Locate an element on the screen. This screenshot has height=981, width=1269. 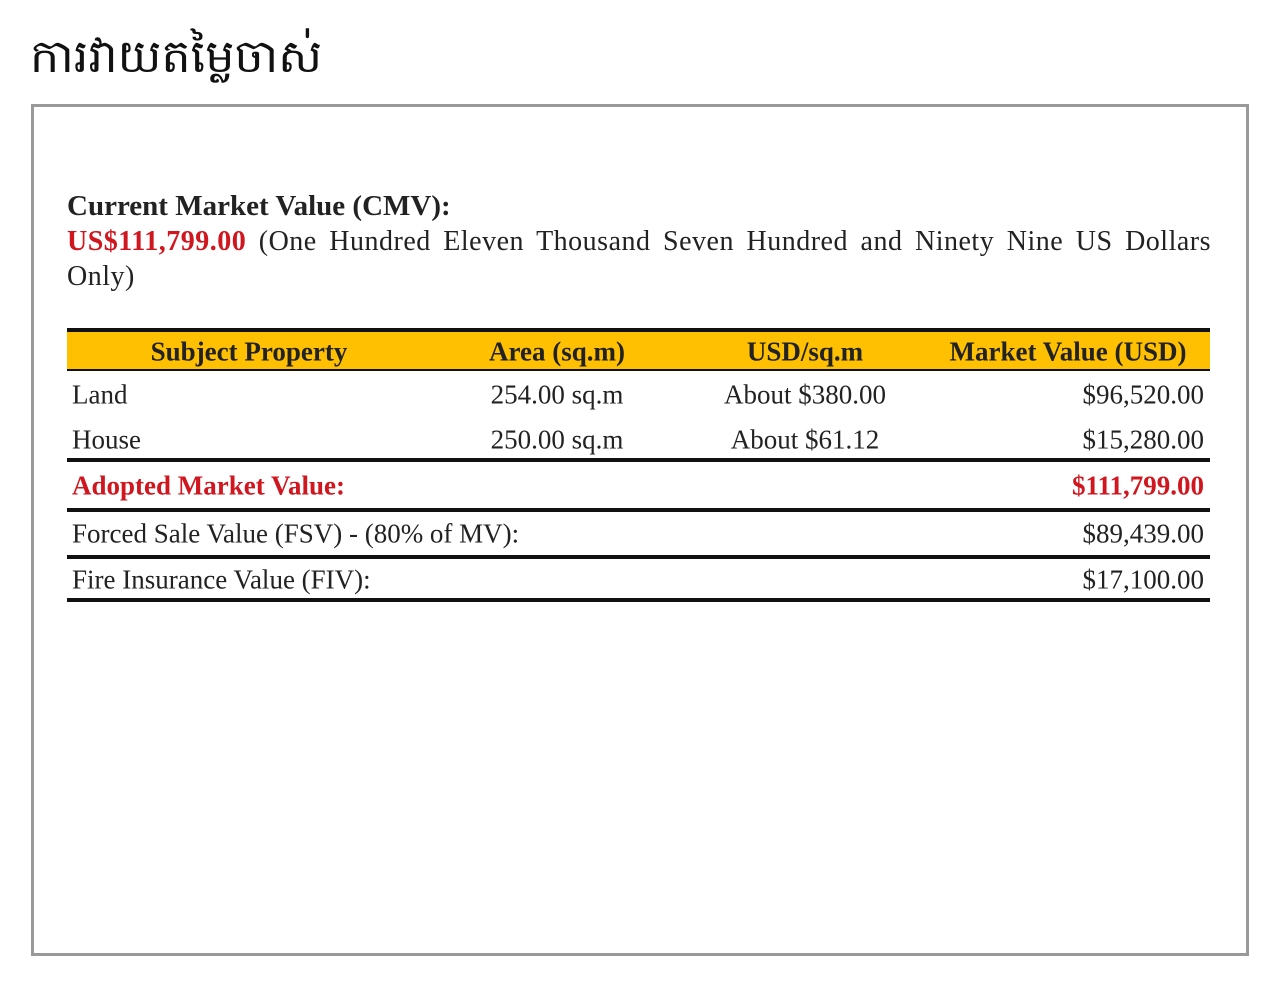
summary-label: Forced Sale Value (FSV) - (80% of MV): is located at coordinates (296, 533).